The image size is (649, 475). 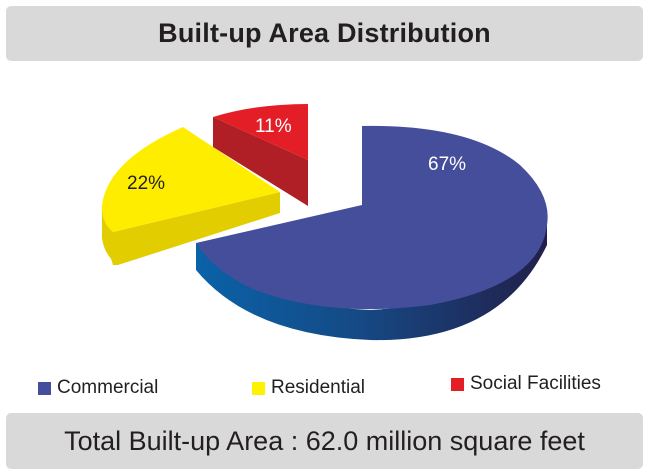 What do you see at coordinates (535, 383) in the screenshot?
I see `legend-label-social-facilities: Social Facilities` at bounding box center [535, 383].